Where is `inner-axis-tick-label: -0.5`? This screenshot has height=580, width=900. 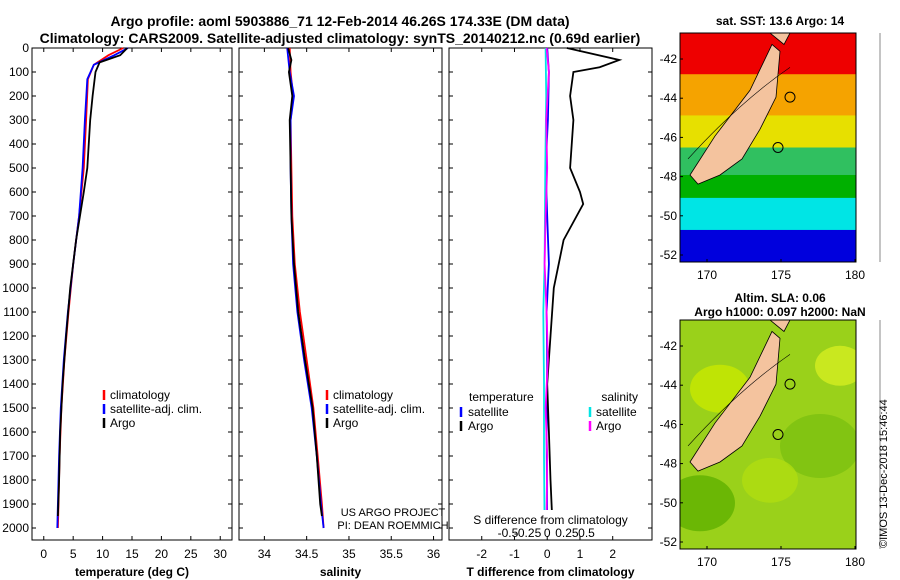 inner-axis-tick-label: -0.5 is located at coordinates (508, 533).